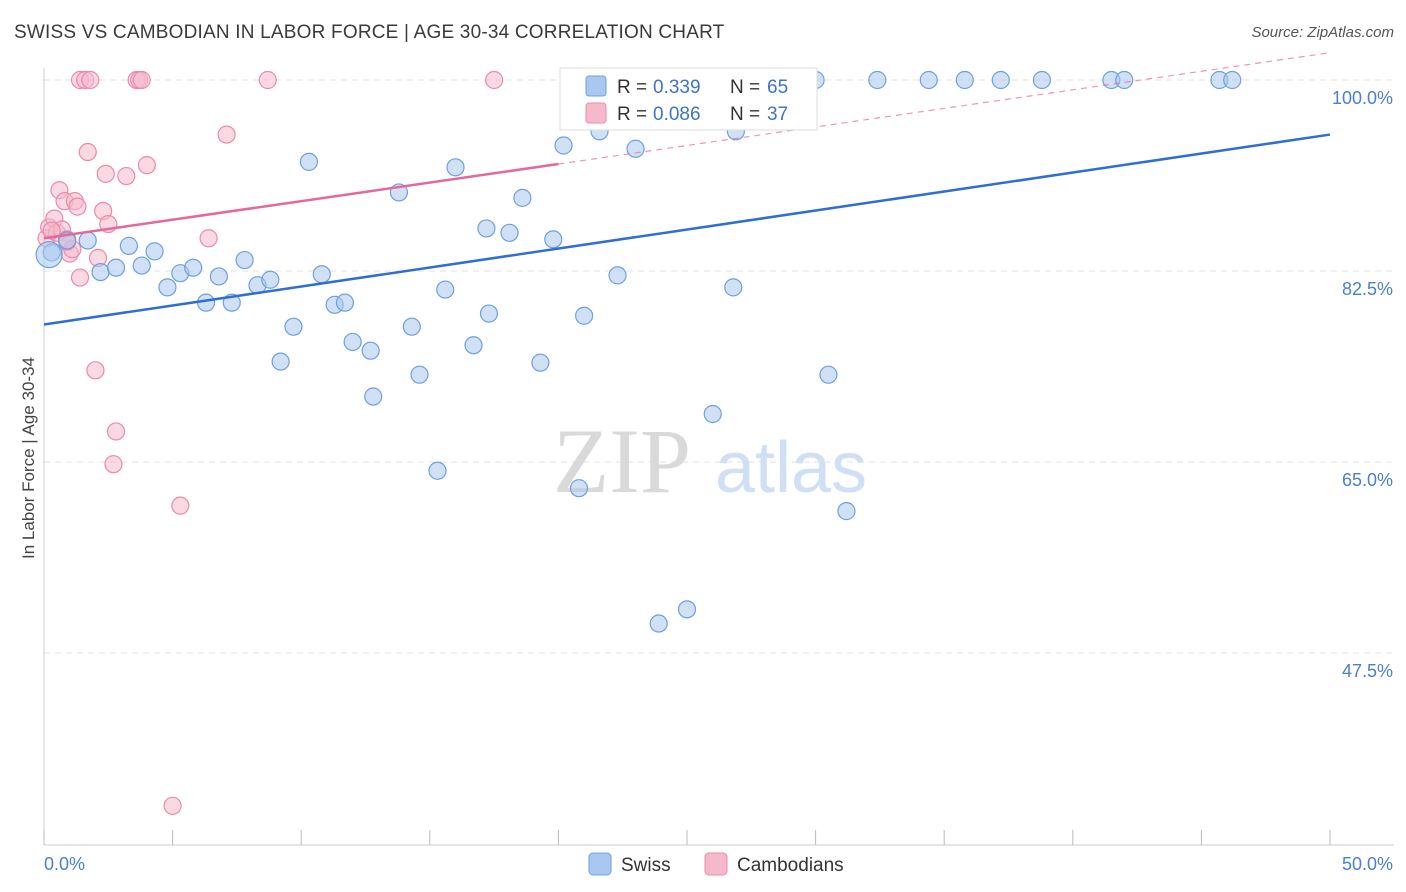 This screenshot has width=1406, height=892. What do you see at coordinates (632, 114) in the screenshot?
I see `legend-camb-r-label: R =` at bounding box center [632, 114].